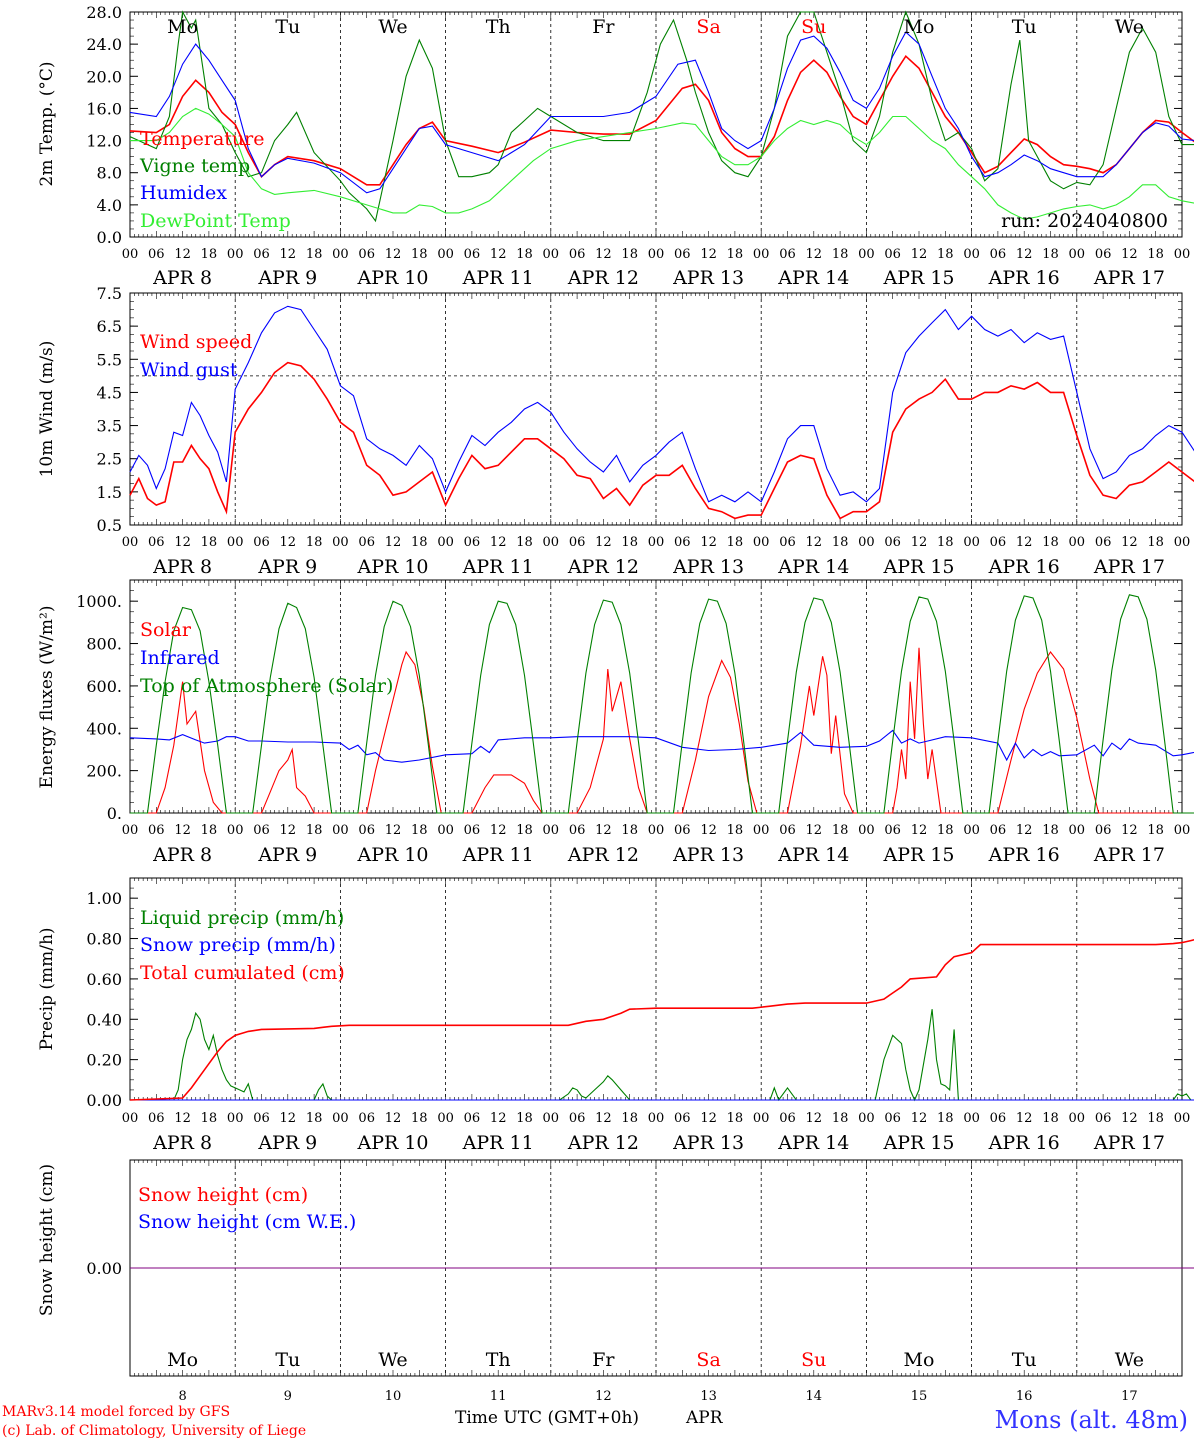 This screenshot has width=1194, height=1440. Describe the element at coordinates (247, 1222) in the screenshot. I see `legend-entry: Snow height (cm W.E.)` at that location.